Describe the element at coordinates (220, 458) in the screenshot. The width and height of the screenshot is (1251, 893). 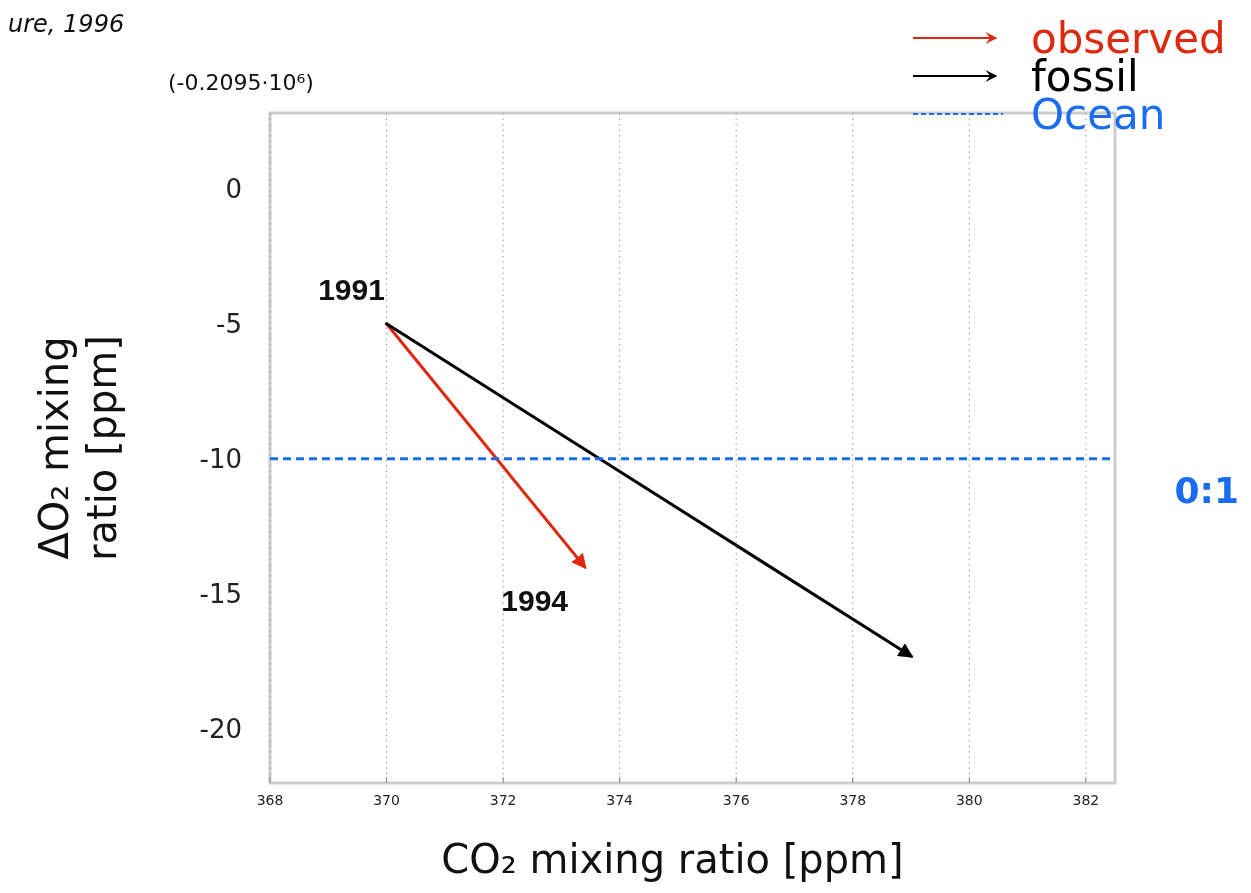
I see `y-tick-label: -10` at that location.